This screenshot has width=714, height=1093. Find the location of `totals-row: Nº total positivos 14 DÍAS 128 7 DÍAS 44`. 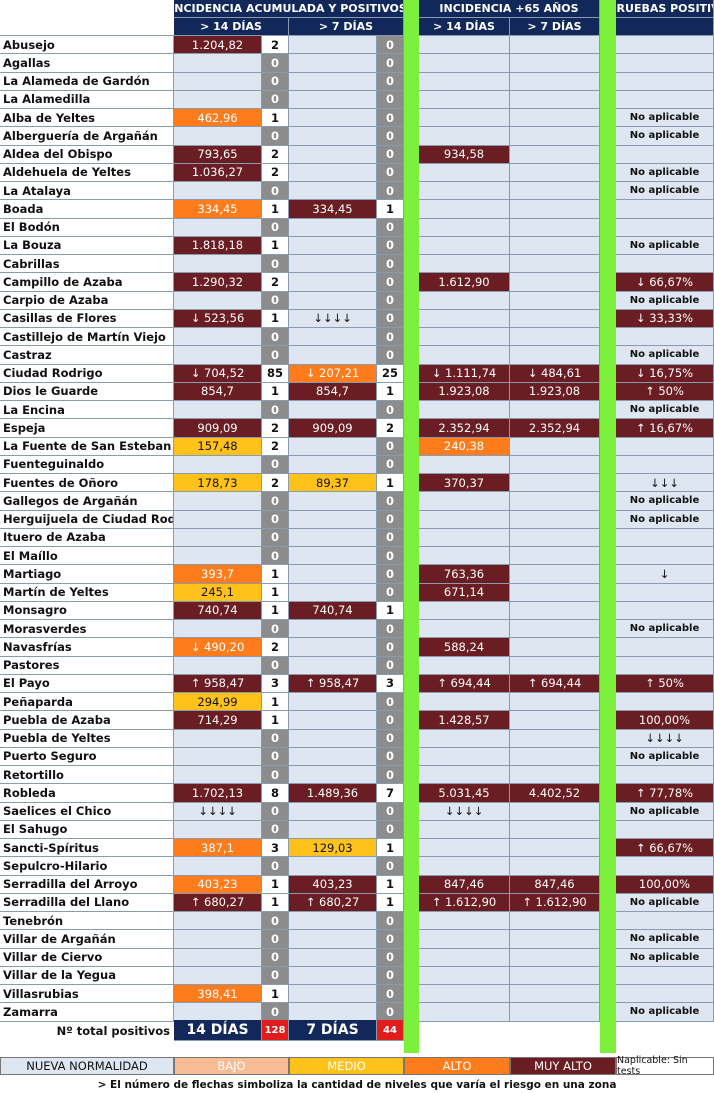

totals-row: Nº total positivos 14 DÍAS 128 7 DÍAS 44 is located at coordinates (357, 1030).